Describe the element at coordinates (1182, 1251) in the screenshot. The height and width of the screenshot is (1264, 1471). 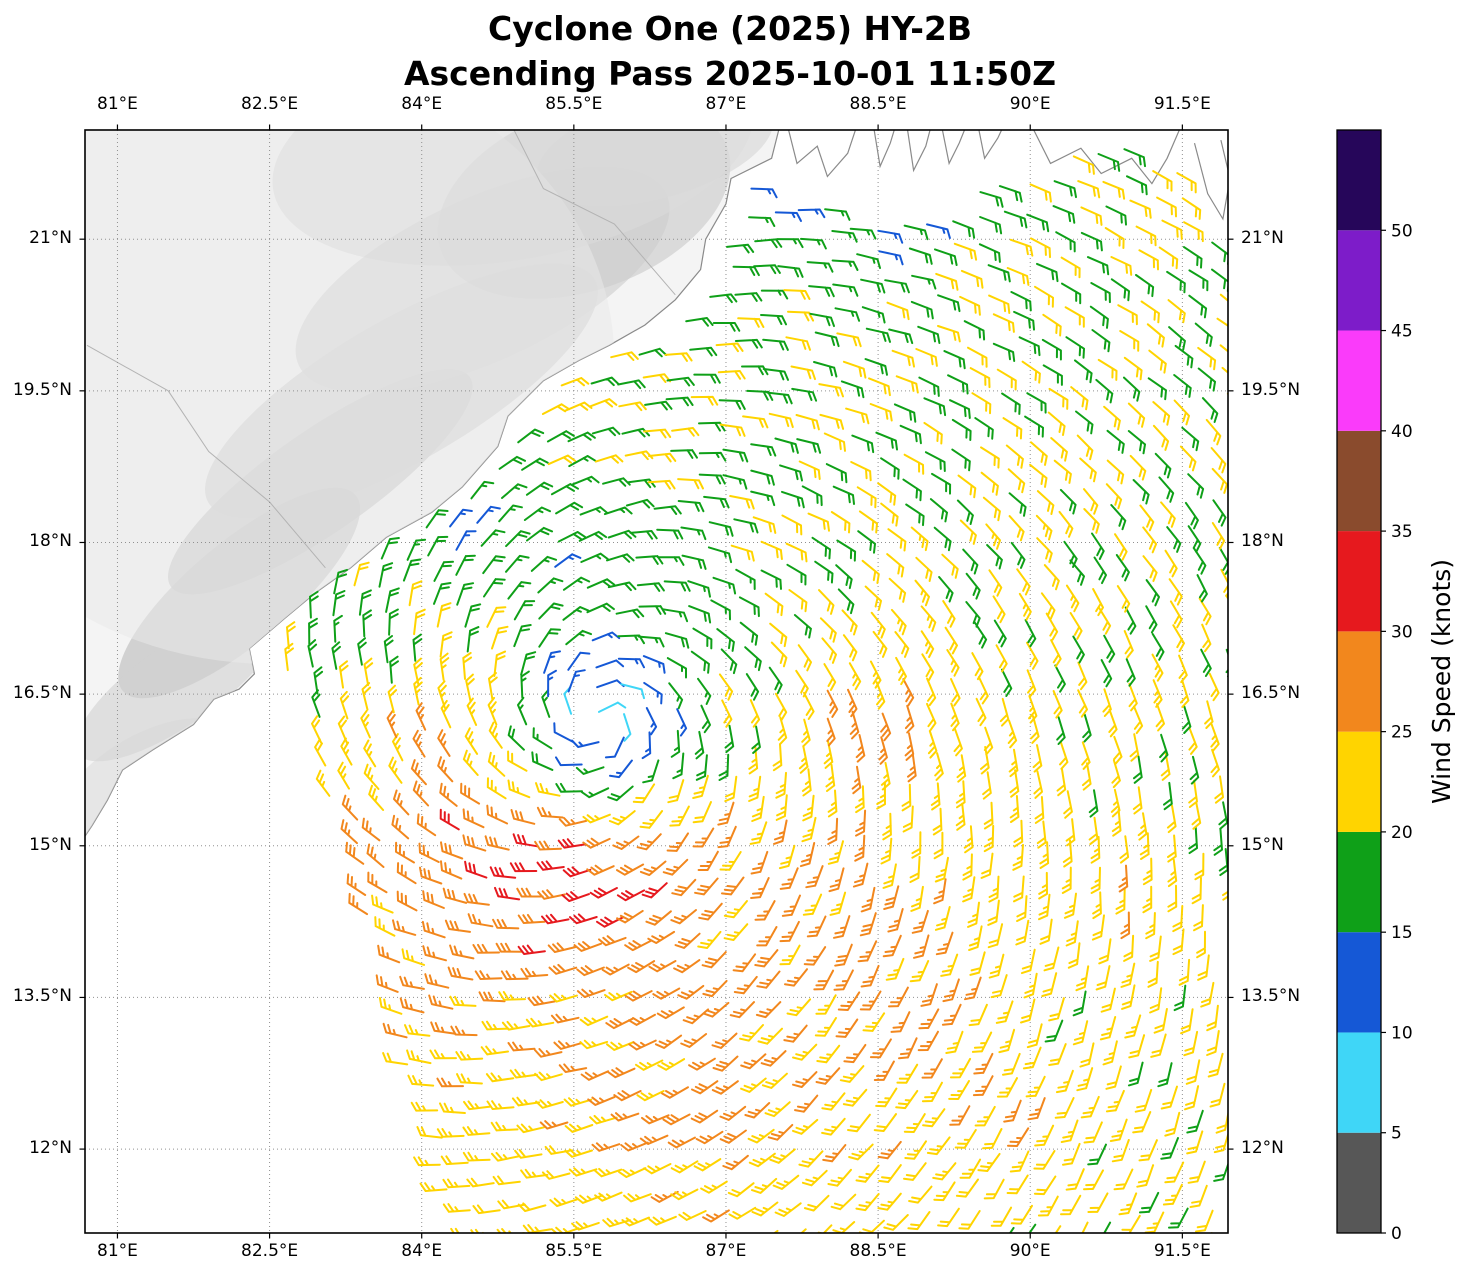
I see `lon-tick-label-bottom: 91.5°E` at that location.